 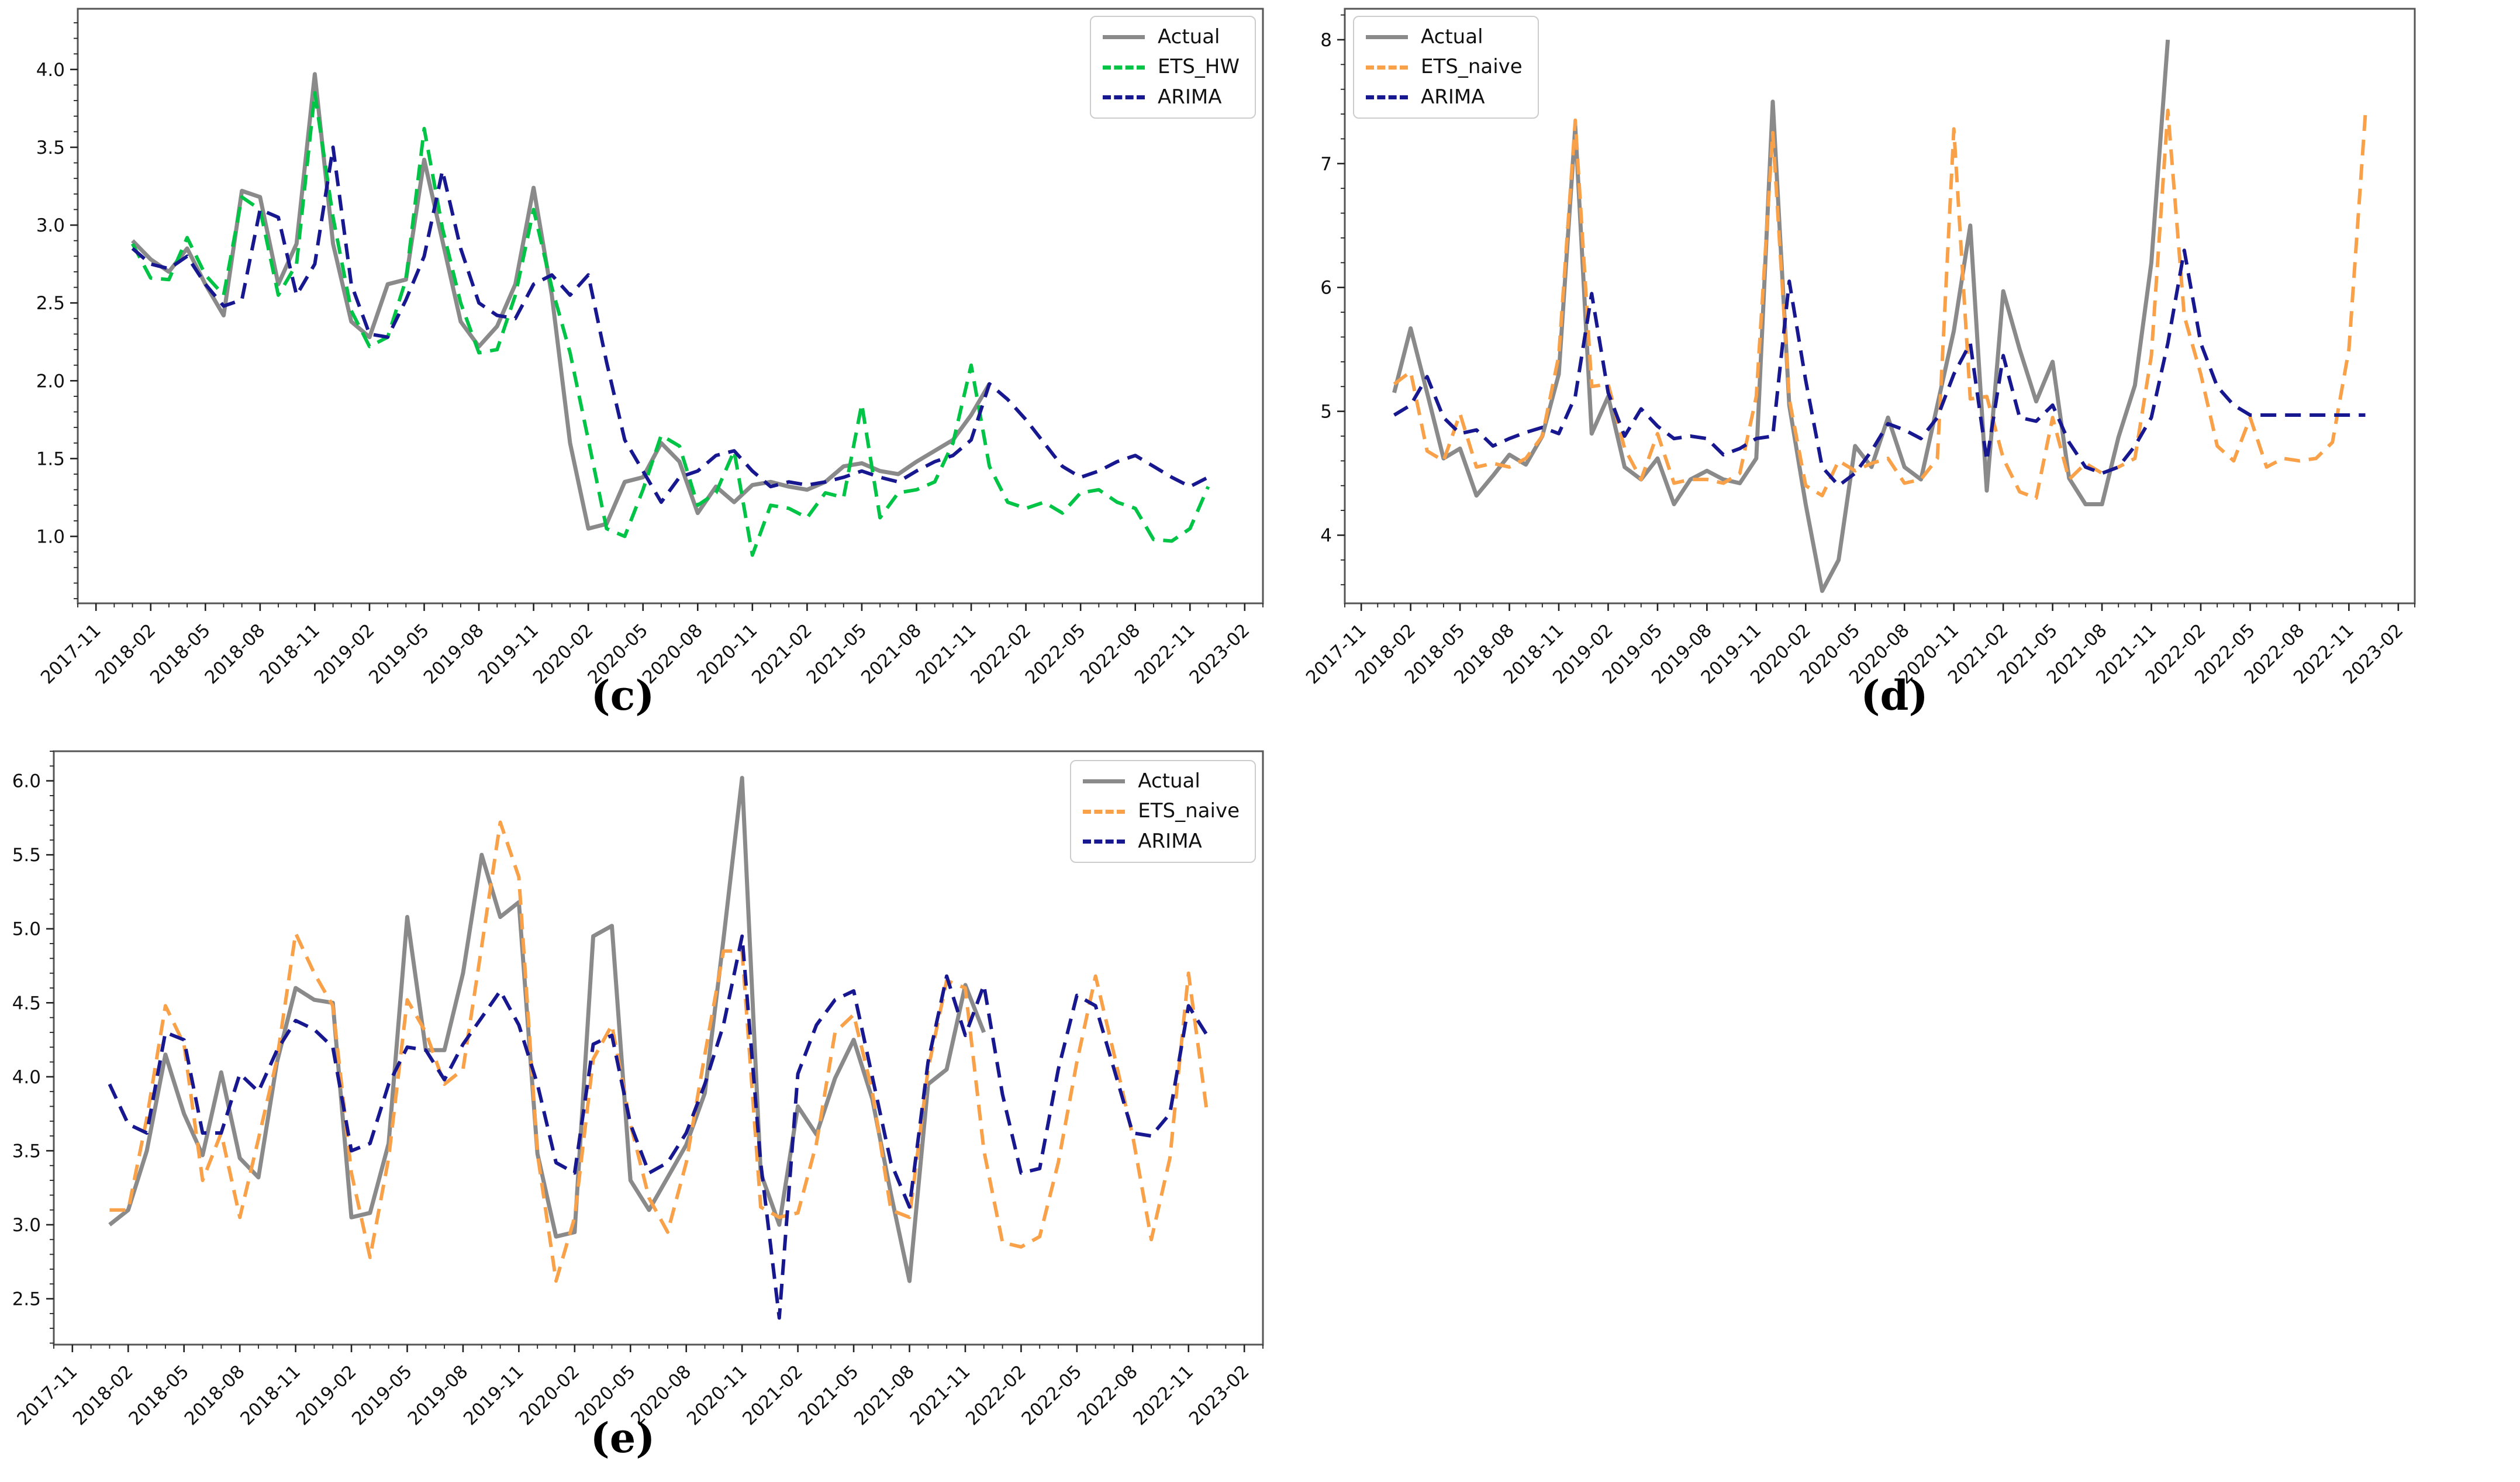 I want to click on svg-text: 6, so click(x=1326, y=288).